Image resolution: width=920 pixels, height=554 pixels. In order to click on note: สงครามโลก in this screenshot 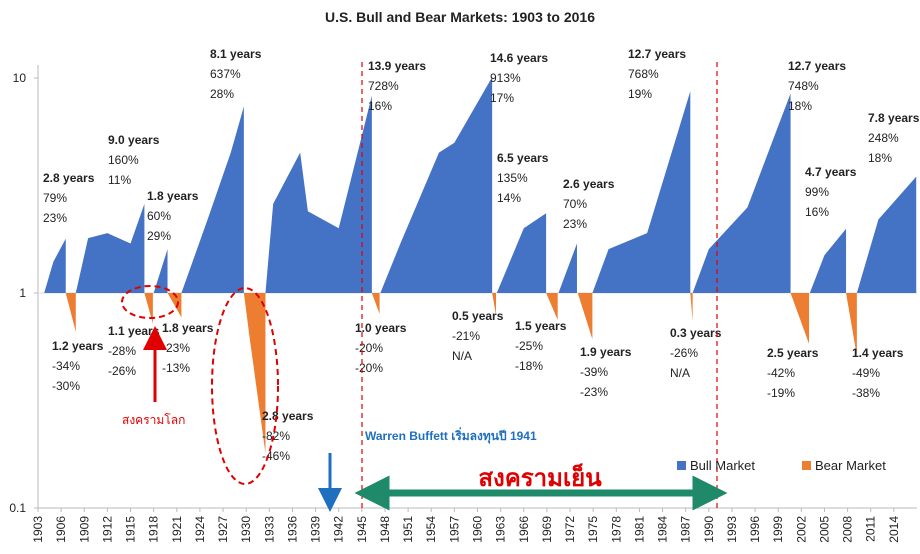, I will do `click(153, 420)`.